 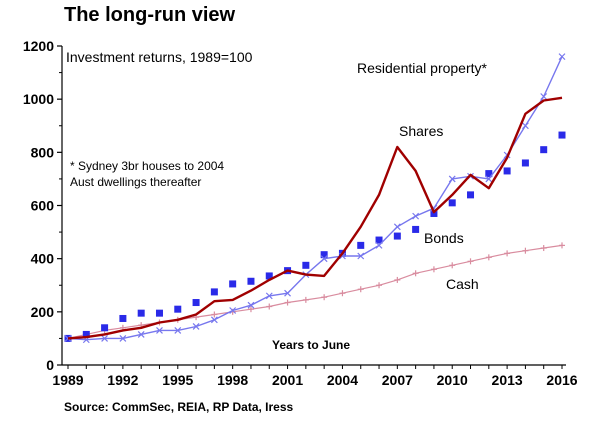 What do you see at coordinates (444, 238) in the screenshot?
I see `label-bonds: Bonds` at bounding box center [444, 238].